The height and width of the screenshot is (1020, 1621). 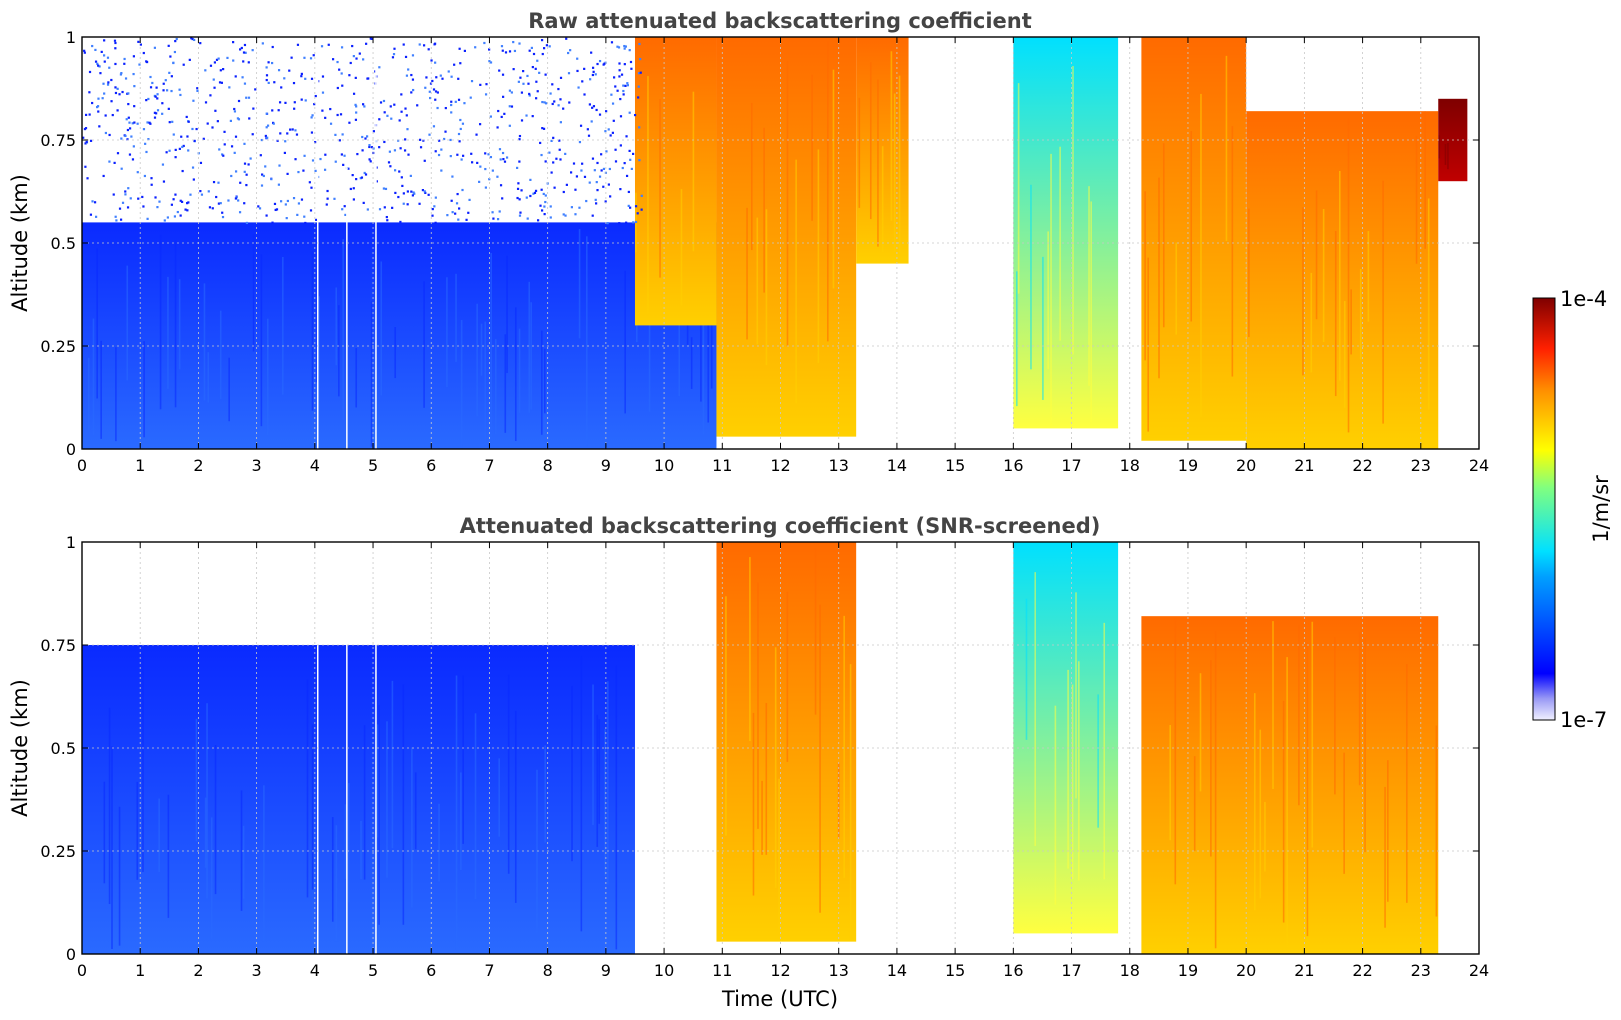 What do you see at coordinates (897, 970) in the screenshot?
I see `x-tick-label: 14` at bounding box center [897, 970].